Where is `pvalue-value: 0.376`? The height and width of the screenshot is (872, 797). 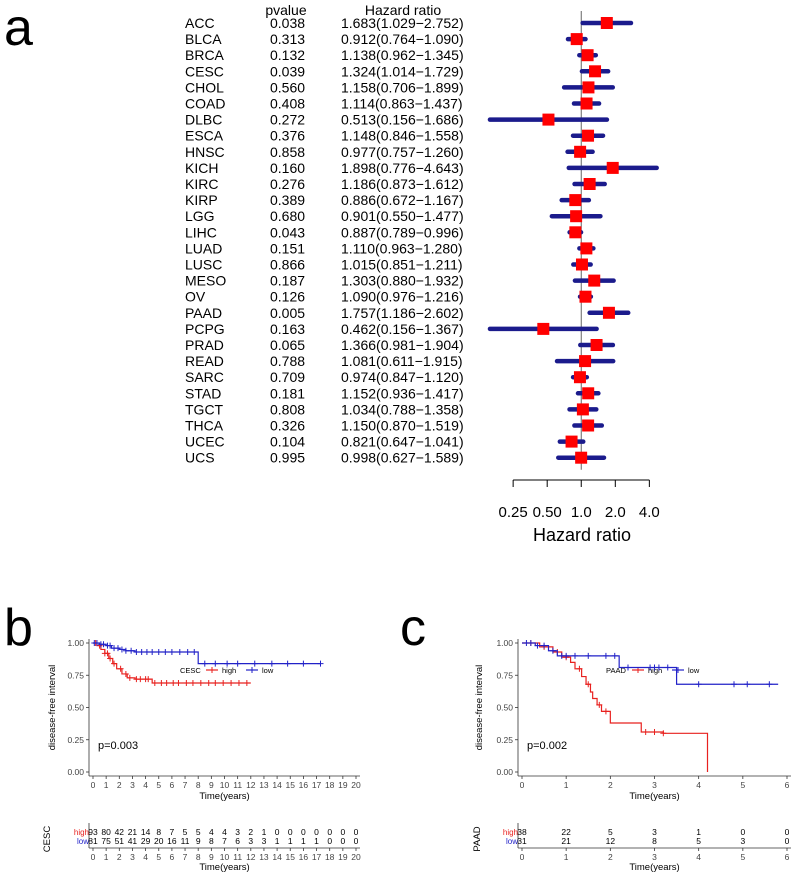
pvalue-value: 0.376 is located at coordinates (287, 136).